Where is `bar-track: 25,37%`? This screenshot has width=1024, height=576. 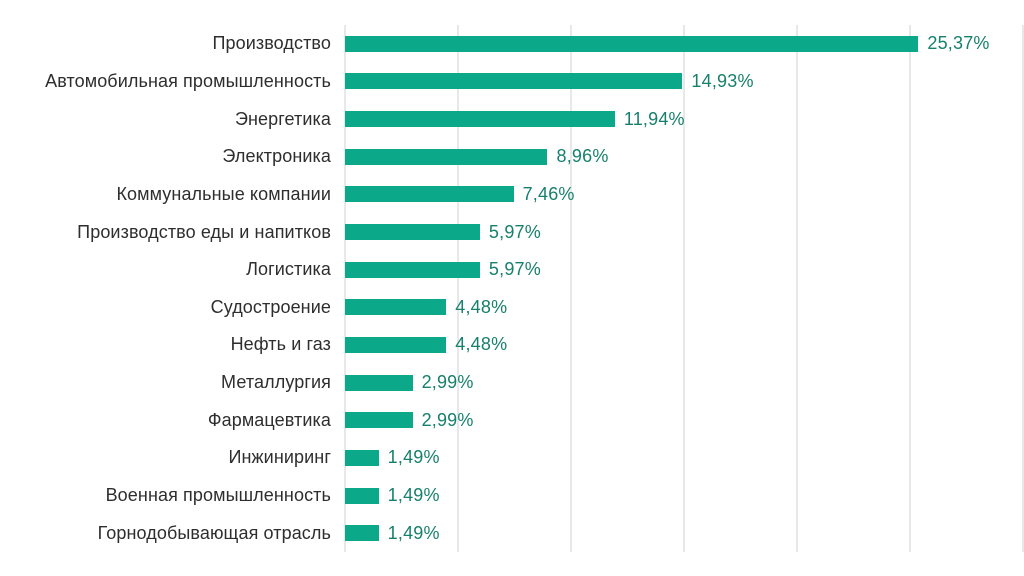
bar-track: 25,37% is located at coordinates (684, 43).